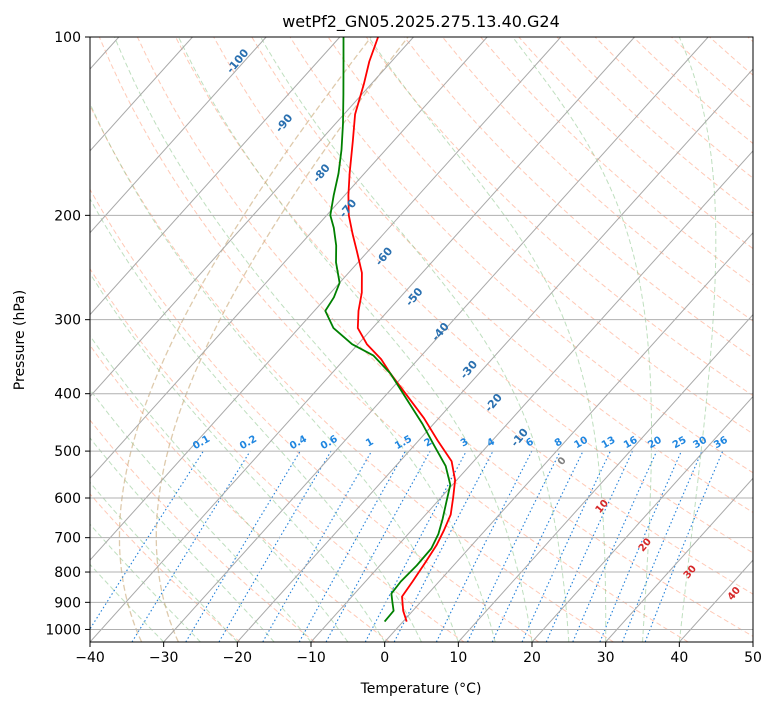  I want to click on y-tick-label: 400, so click(67, 395).